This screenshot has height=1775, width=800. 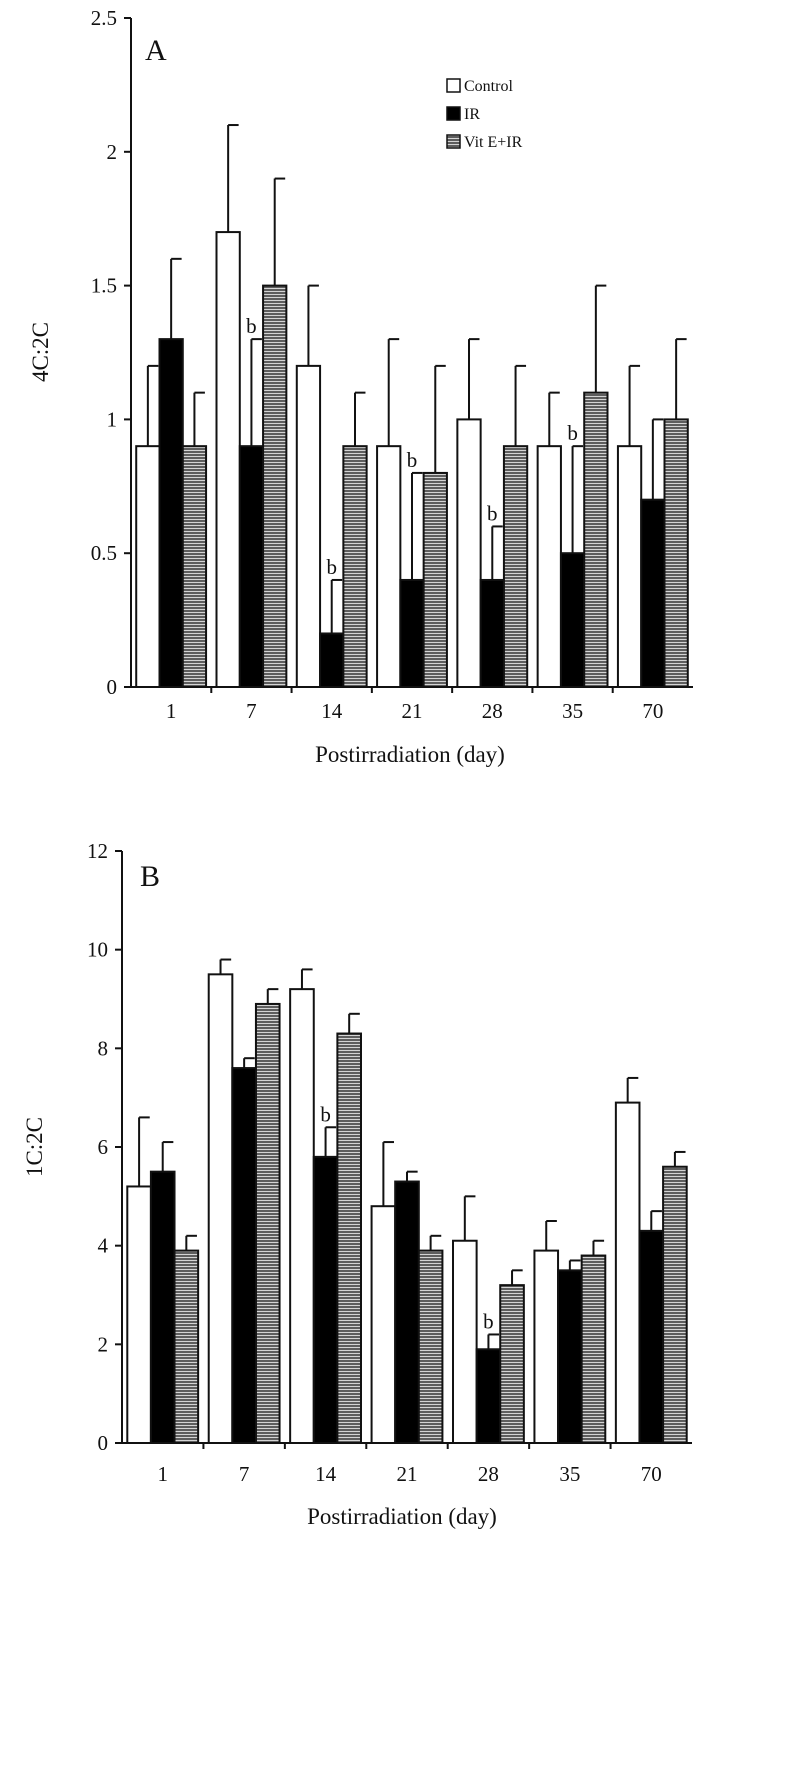 What do you see at coordinates (472, 114) in the screenshot?
I see `legend-label-ir: IR` at bounding box center [472, 114].